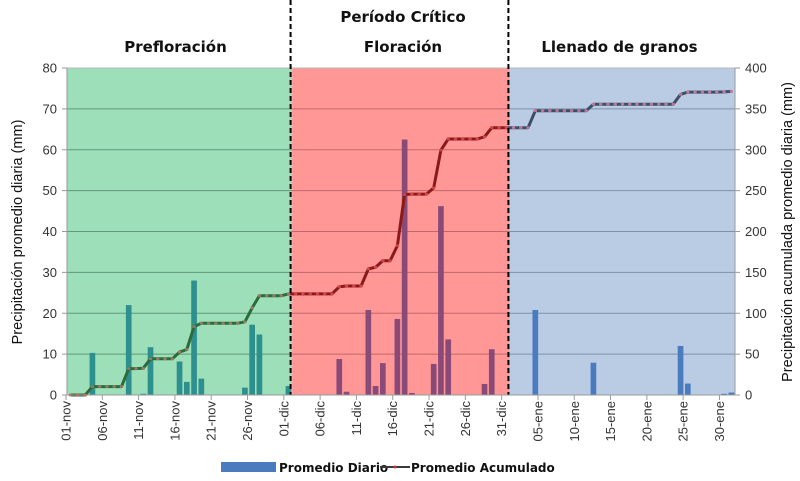 Image resolution: width=800 pixels, height=481 pixels. Describe the element at coordinates (53, 395) in the screenshot. I see `y-left-tick-label: 0` at that location.